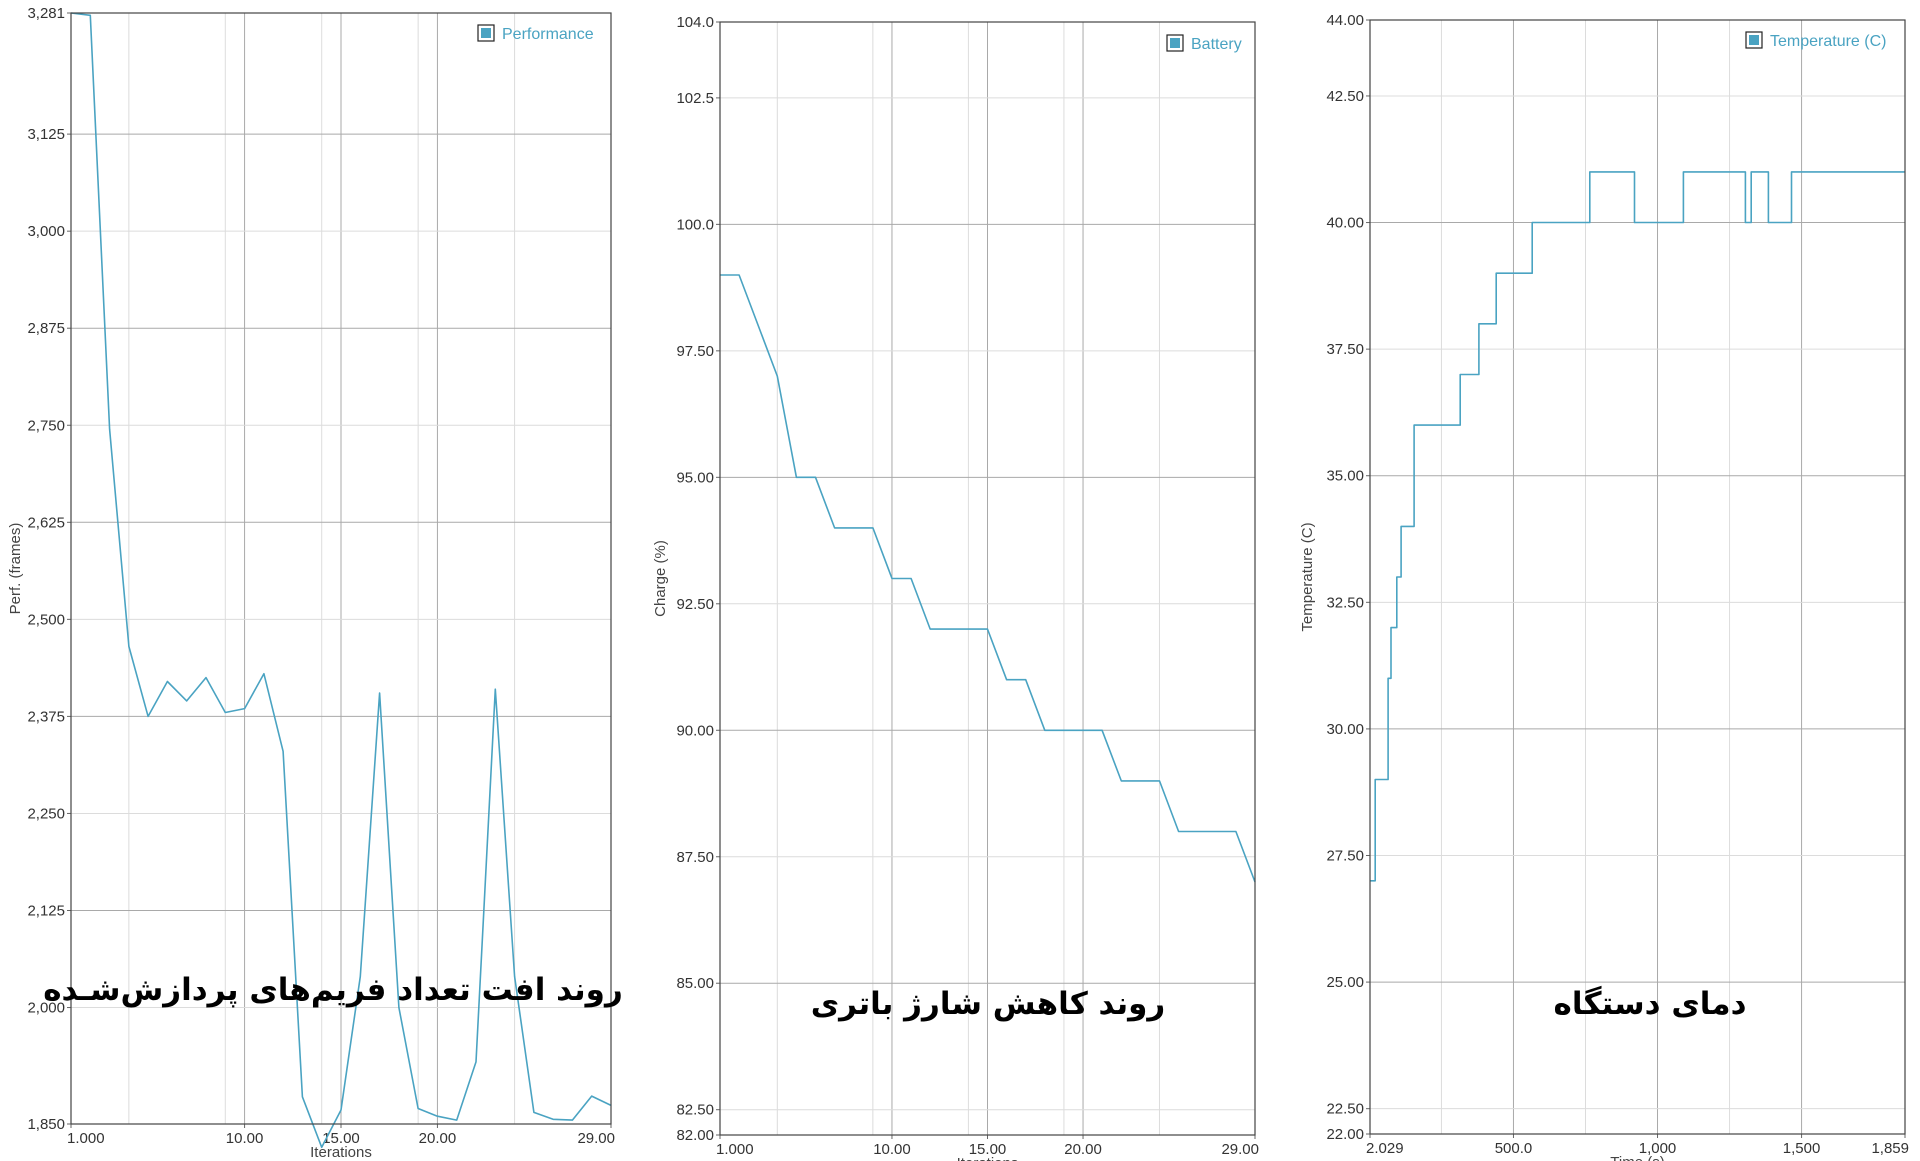 The width and height of the screenshot is (1920, 1161). What do you see at coordinates (695, 1110) in the screenshot?
I see `battery-y-tick-label: 82.50` at bounding box center [695, 1110].